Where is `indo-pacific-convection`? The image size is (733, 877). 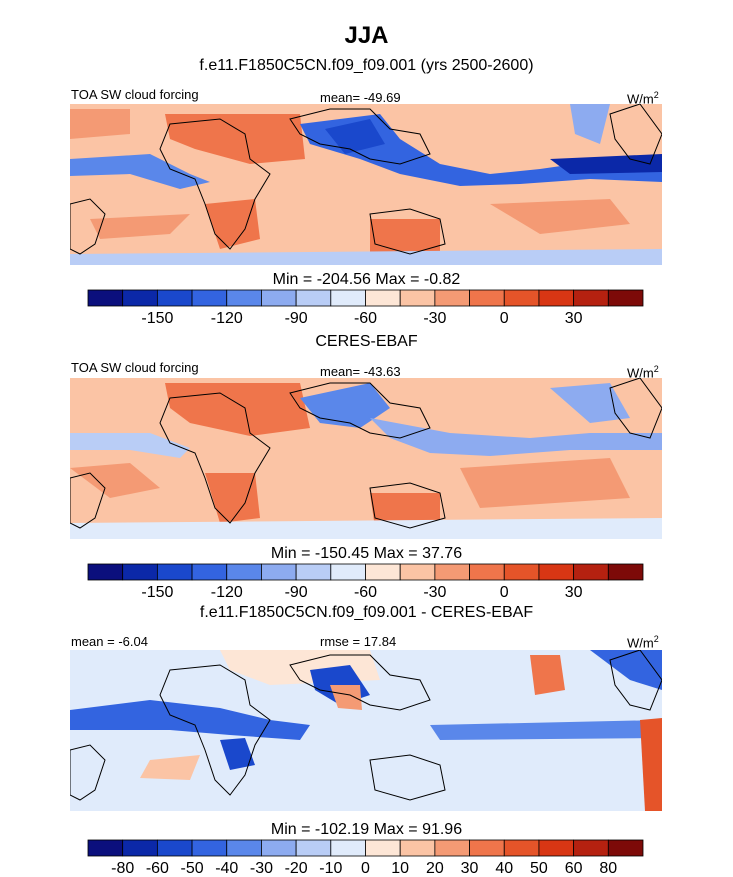 indo-pacific-convection is located at coordinates (516, 437).